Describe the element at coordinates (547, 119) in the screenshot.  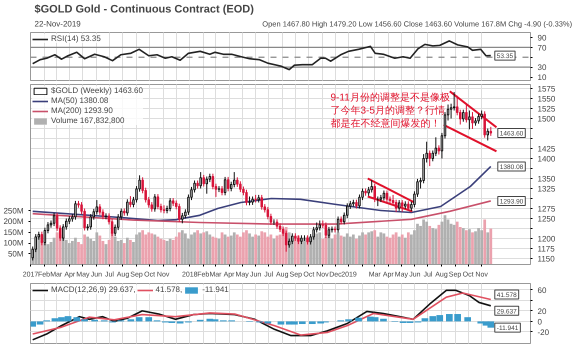
I see `y-tick-label: 1500` at that location.